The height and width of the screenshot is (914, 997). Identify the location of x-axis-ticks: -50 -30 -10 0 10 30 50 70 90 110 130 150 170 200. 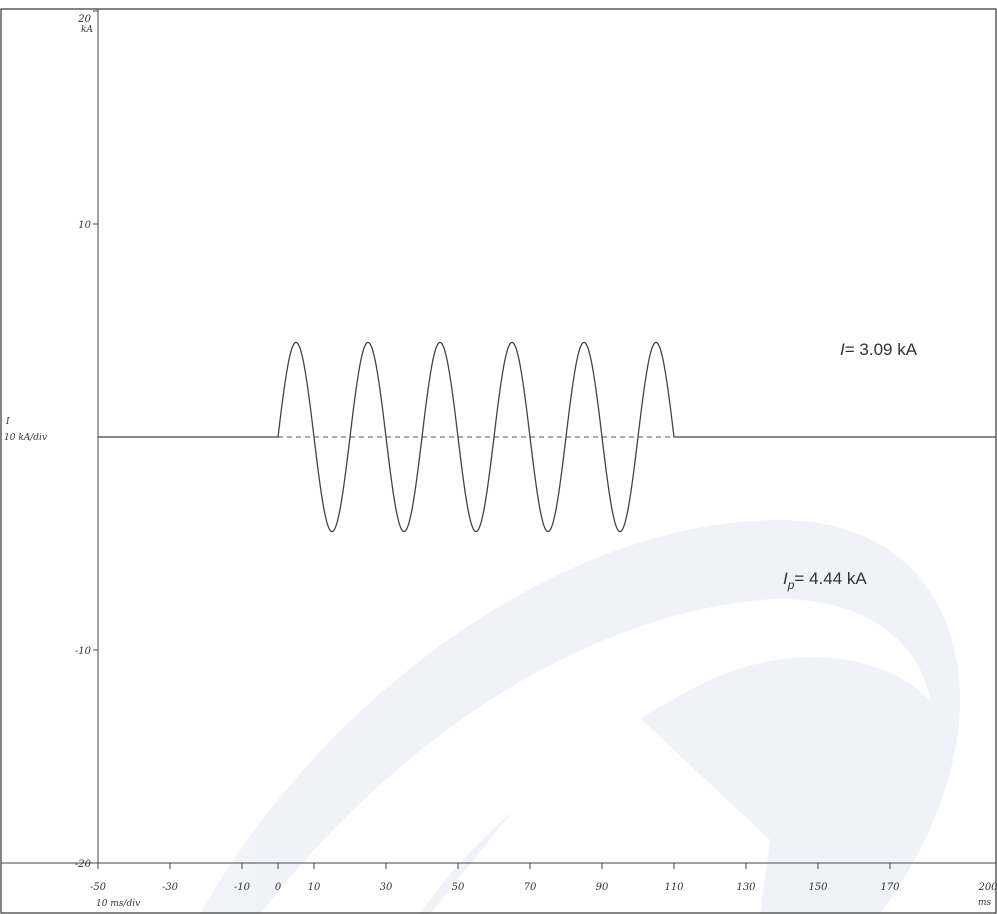
(543, 878).